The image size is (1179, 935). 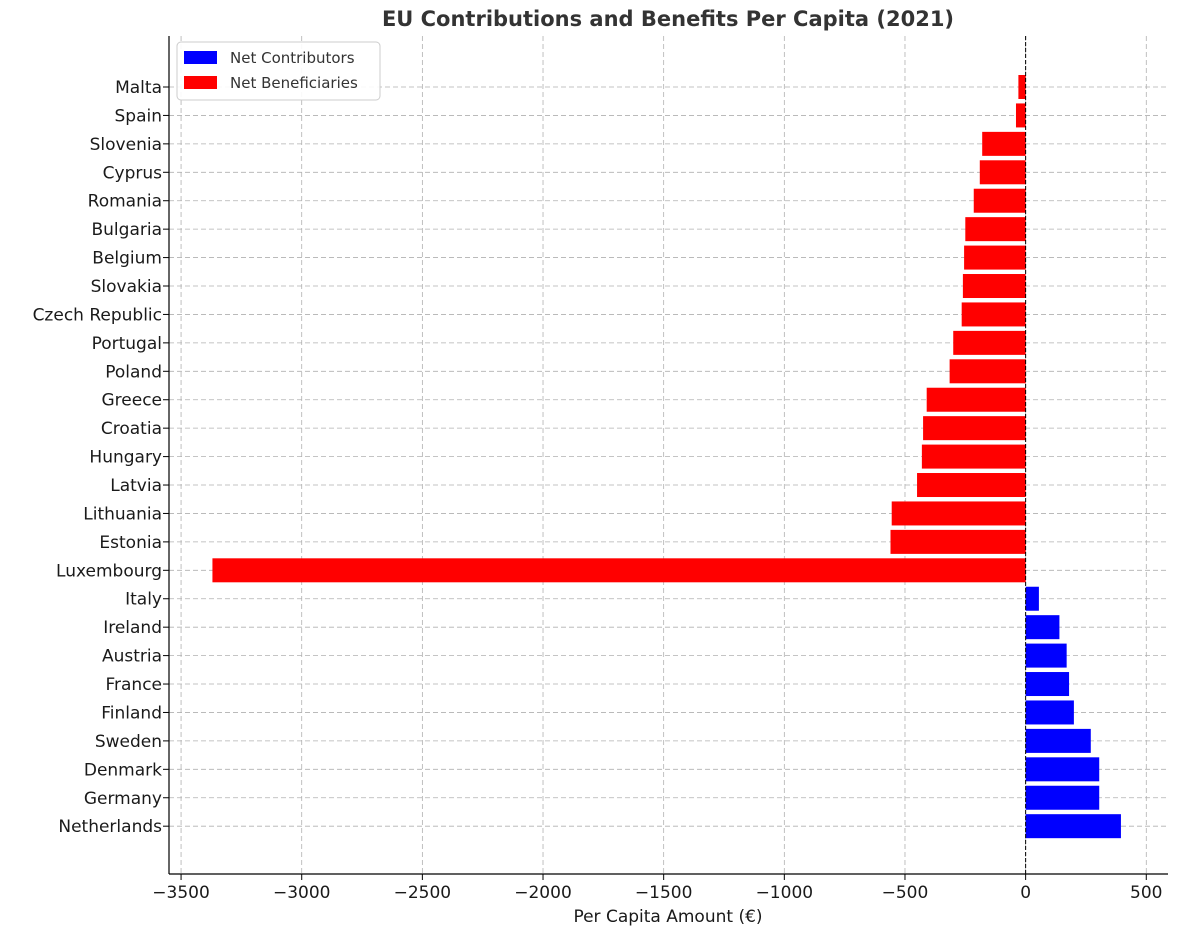 I want to click on legend: Net Contributors Net Beneficiaries, so click(x=278, y=71).